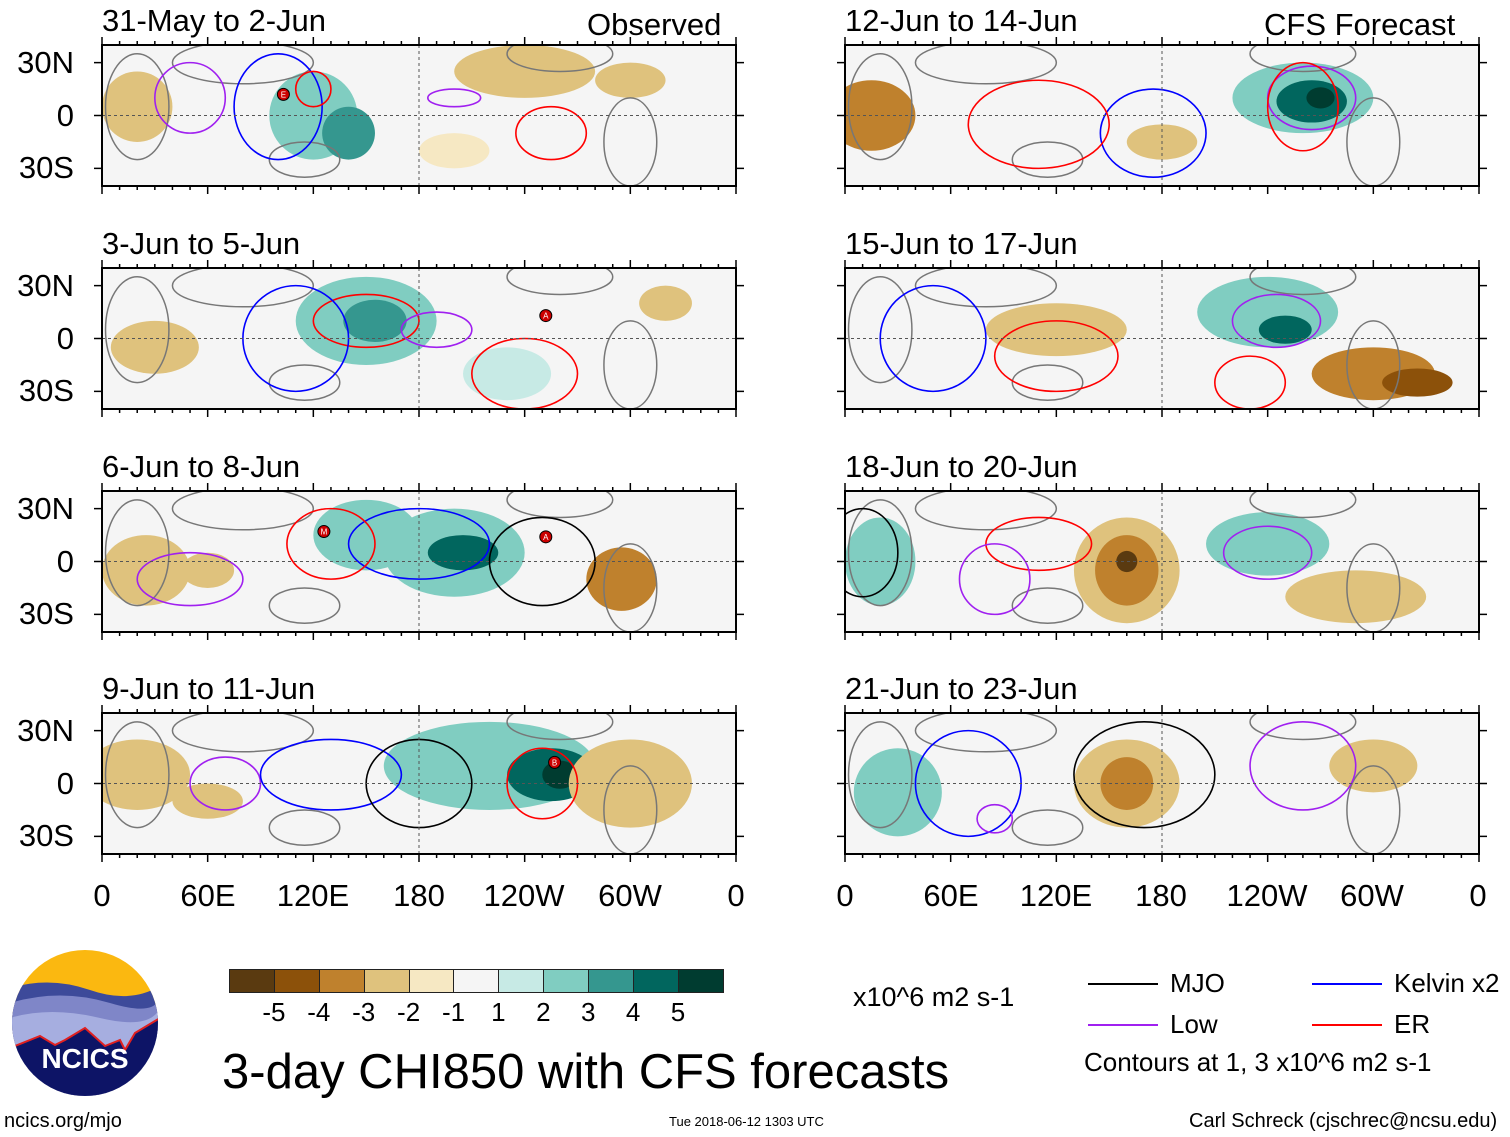 The image size is (1510, 1137). I want to click on svg-text: B, so click(554, 762).